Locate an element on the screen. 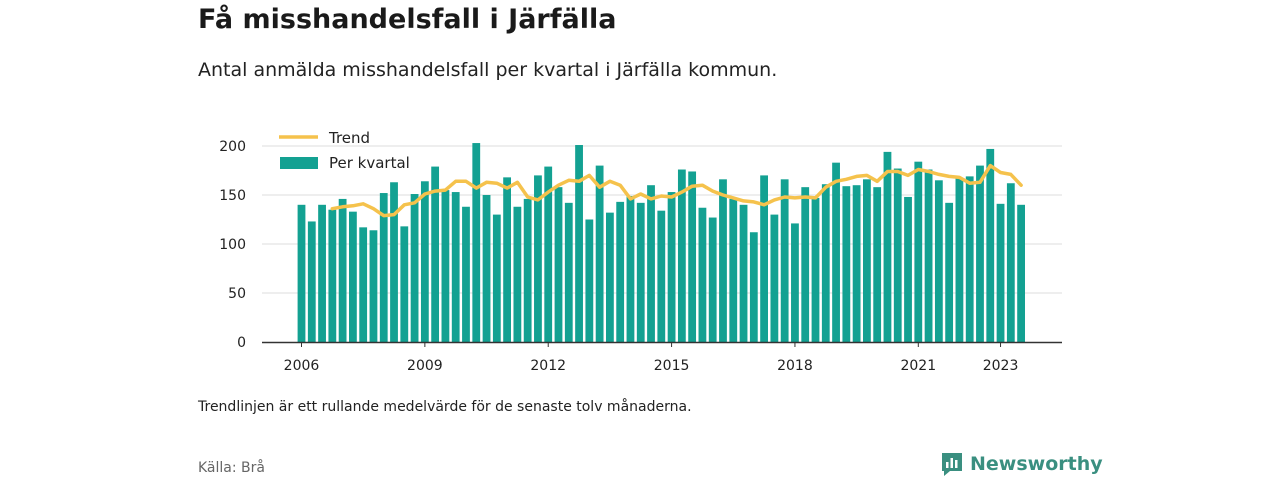  y-tick-label: 100 is located at coordinates (232, 245).